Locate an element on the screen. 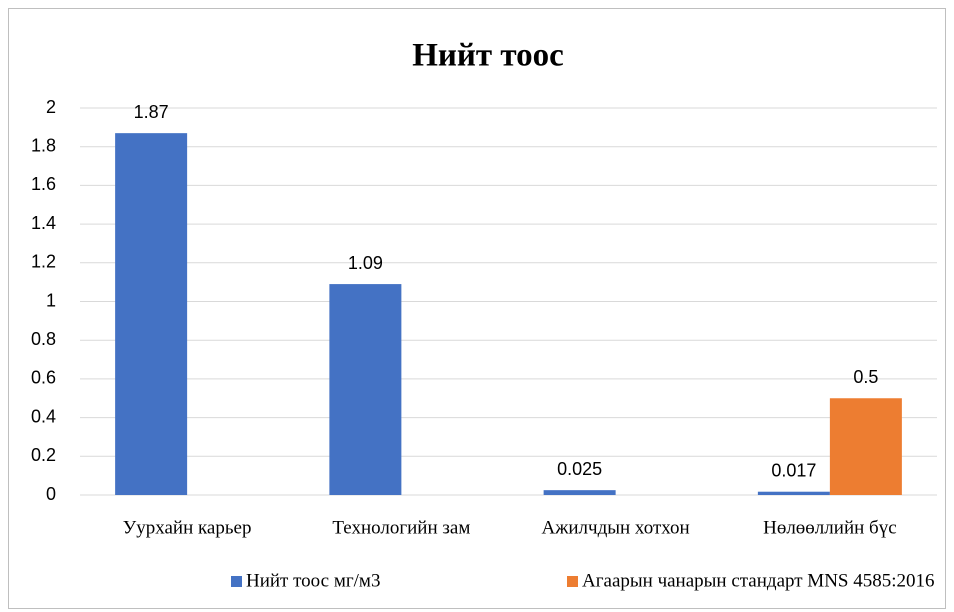 This screenshot has width=954, height=612. legend-label: Нийт тоос мг/м3 is located at coordinates (313, 580).